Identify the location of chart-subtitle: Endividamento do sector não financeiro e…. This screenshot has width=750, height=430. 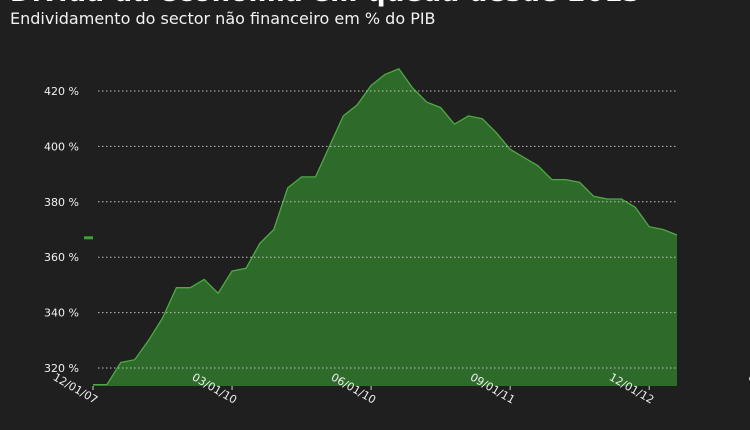
(223, 18).